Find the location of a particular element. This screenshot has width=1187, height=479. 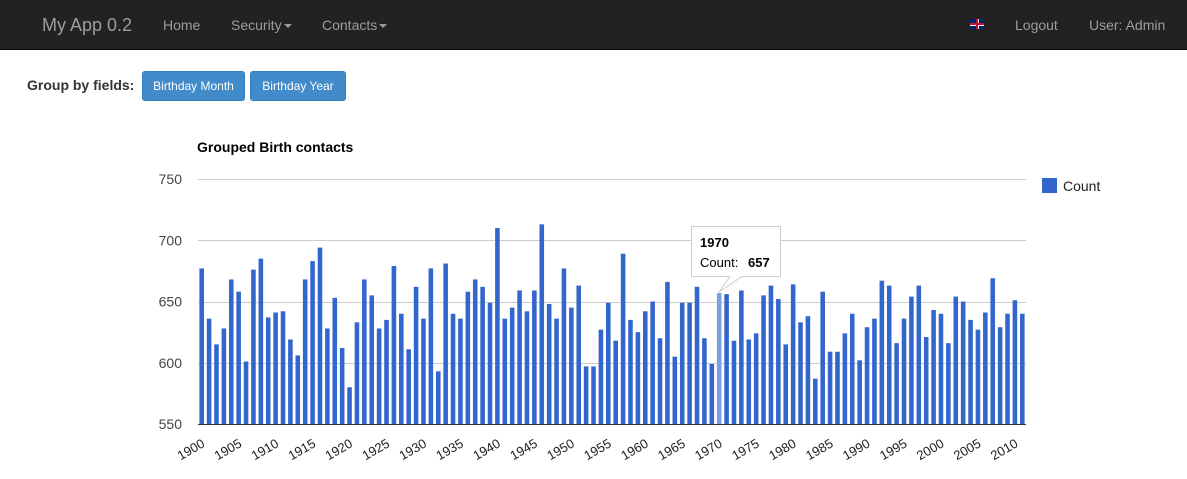

bar-1961 is located at coordinates (652, 363).